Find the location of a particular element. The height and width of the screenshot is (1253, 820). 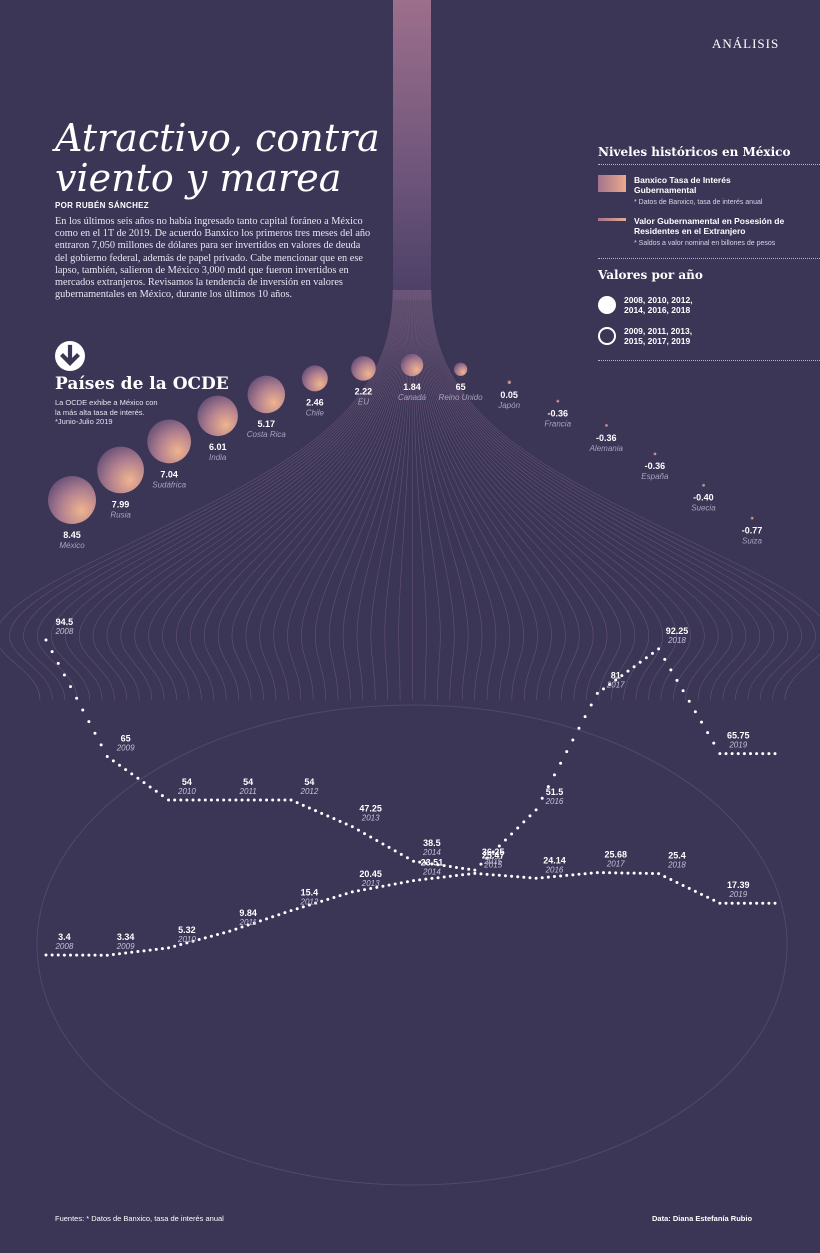

year-label: 2013 is located at coordinates (370, 818).